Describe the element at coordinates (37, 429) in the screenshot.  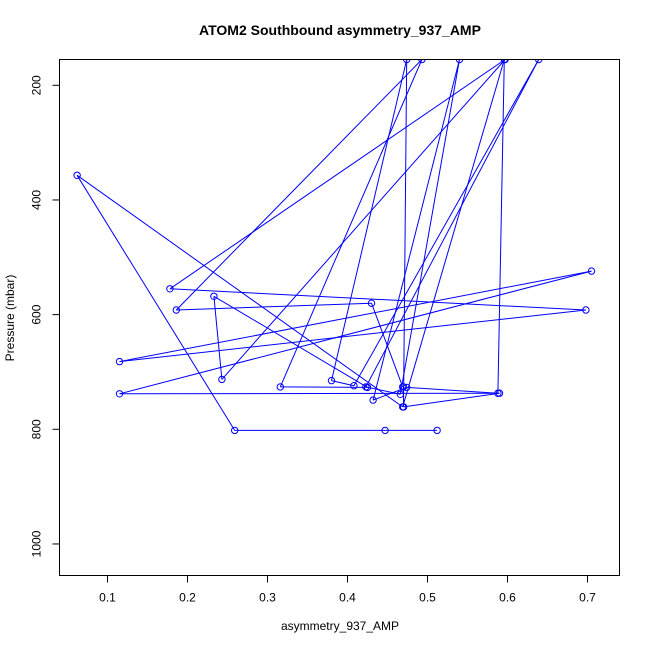
I see `y-tick-label: 800` at that location.